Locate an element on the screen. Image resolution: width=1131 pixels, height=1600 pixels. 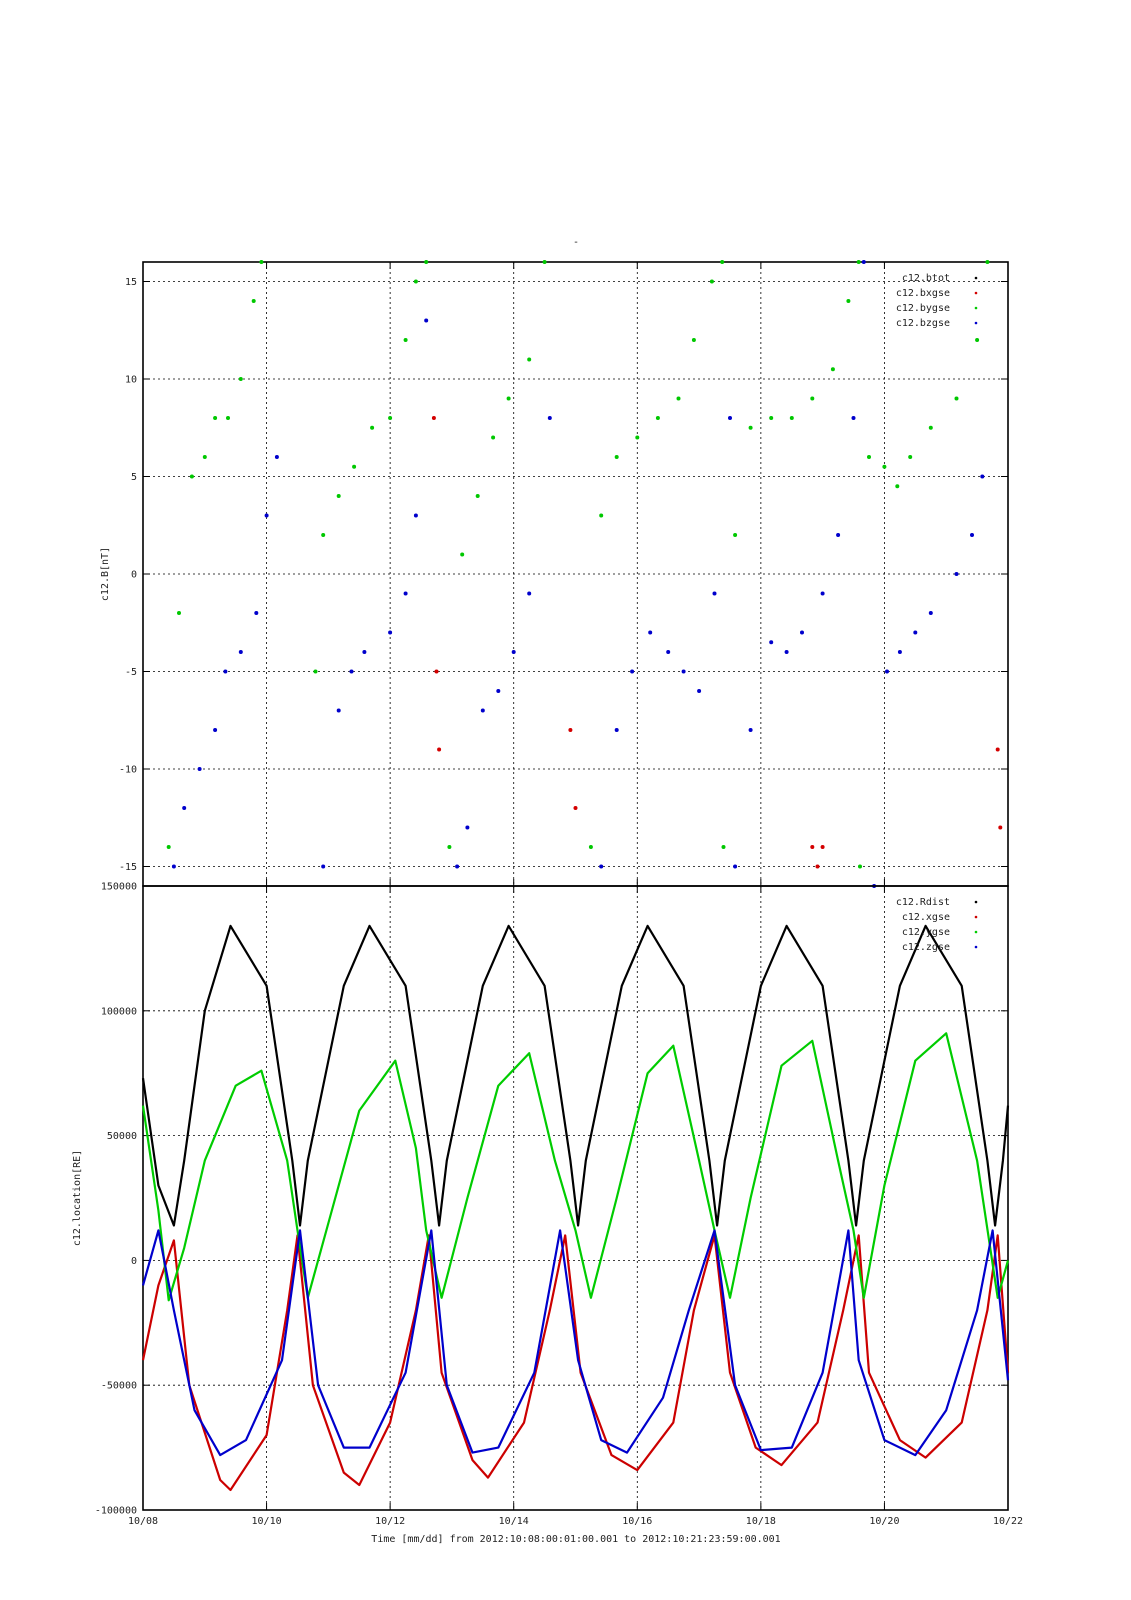
magnetic-field-y-axis-label: c12.B[nT] is located at coordinates (105, 574).